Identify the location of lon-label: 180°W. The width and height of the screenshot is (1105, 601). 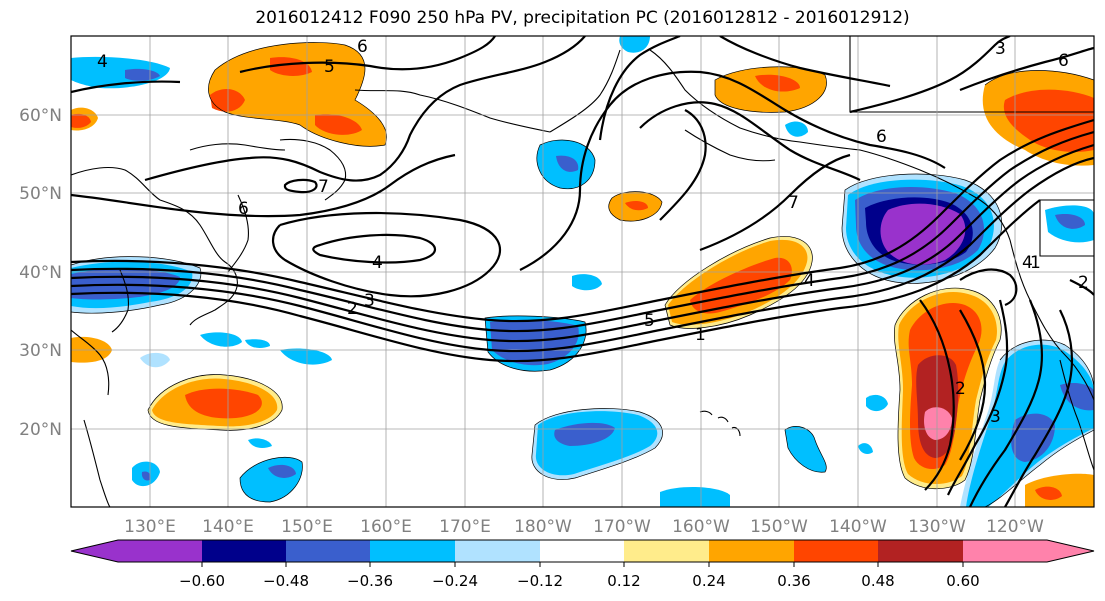
(543, 527).